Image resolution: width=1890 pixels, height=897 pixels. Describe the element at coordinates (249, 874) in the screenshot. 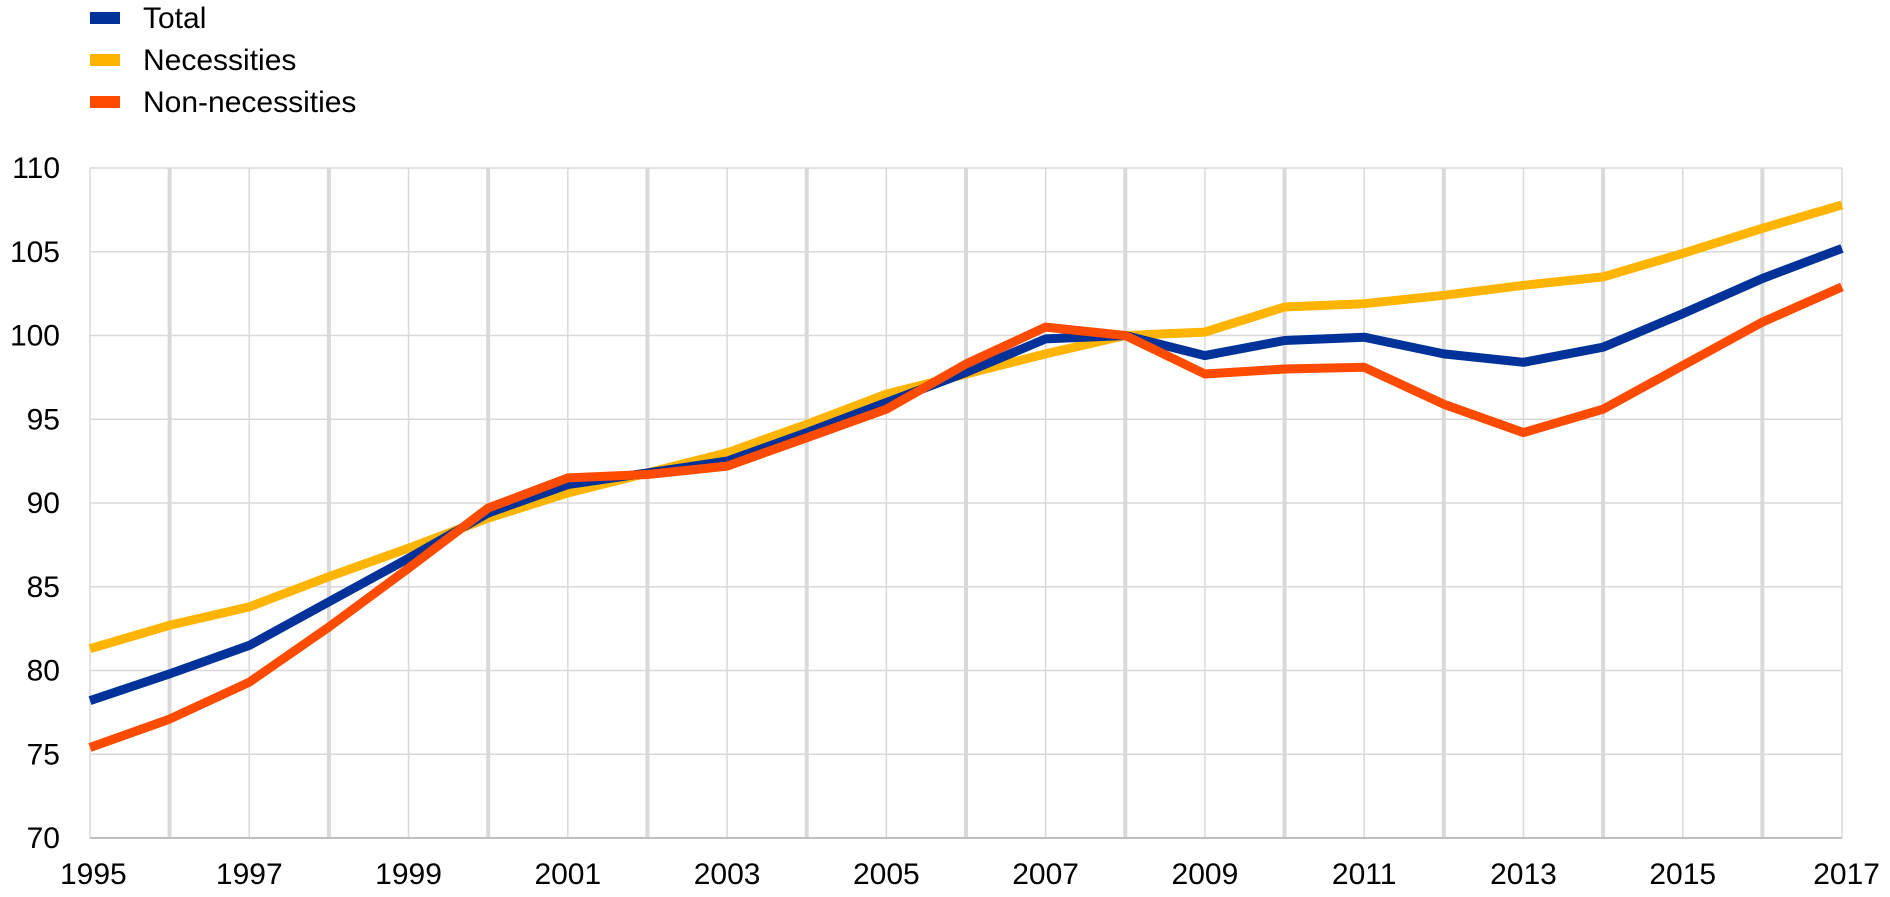

I see `x-tick-label: 1997` at that location.